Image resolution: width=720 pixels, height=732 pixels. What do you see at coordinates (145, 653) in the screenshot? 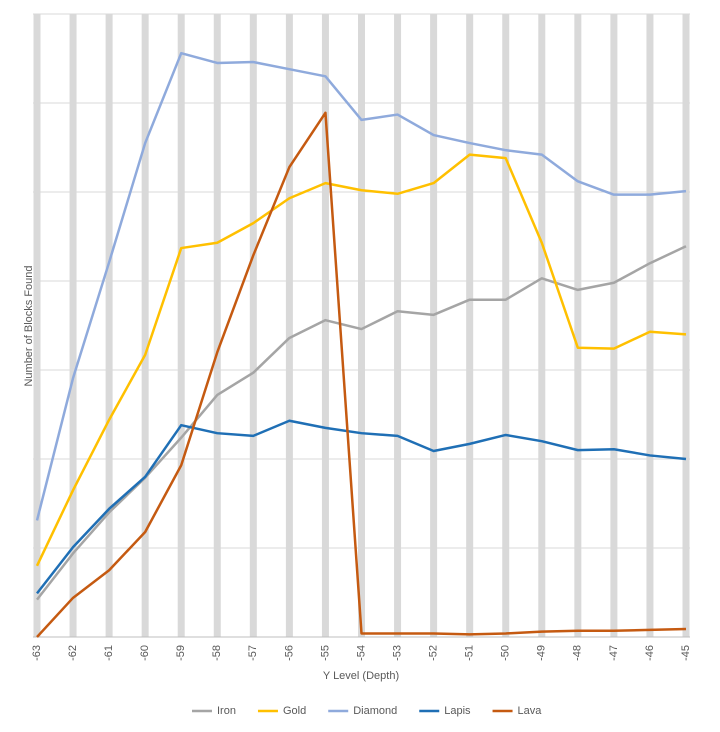
I see `x-tick-label: -60` at bounding box center [145, 653].